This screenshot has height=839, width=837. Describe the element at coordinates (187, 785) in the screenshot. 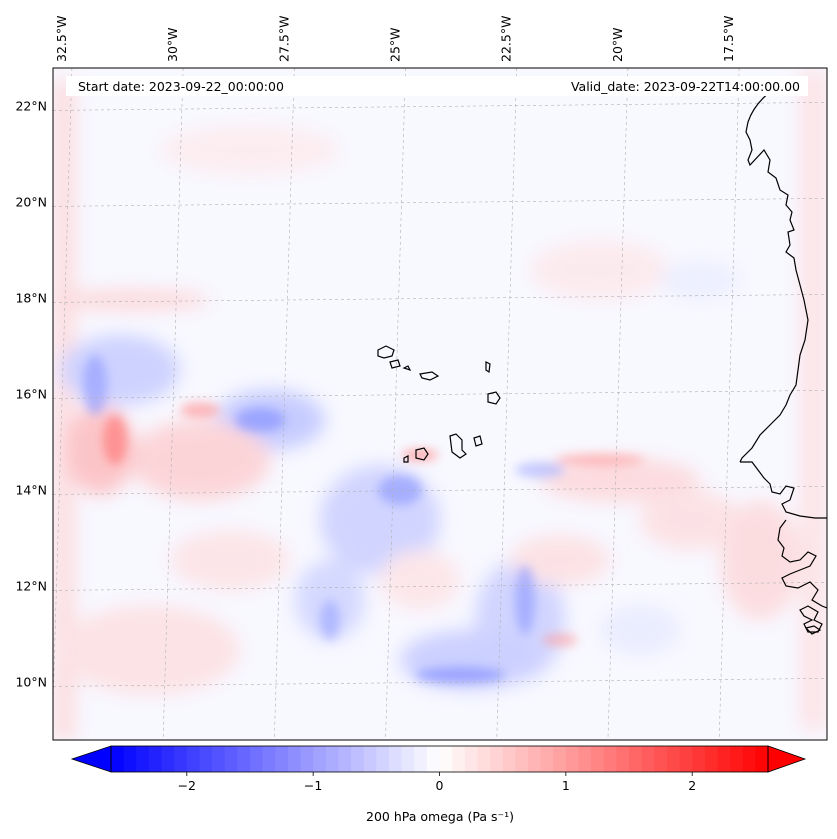

I see `colorbar-tick-label: −2` at that location.